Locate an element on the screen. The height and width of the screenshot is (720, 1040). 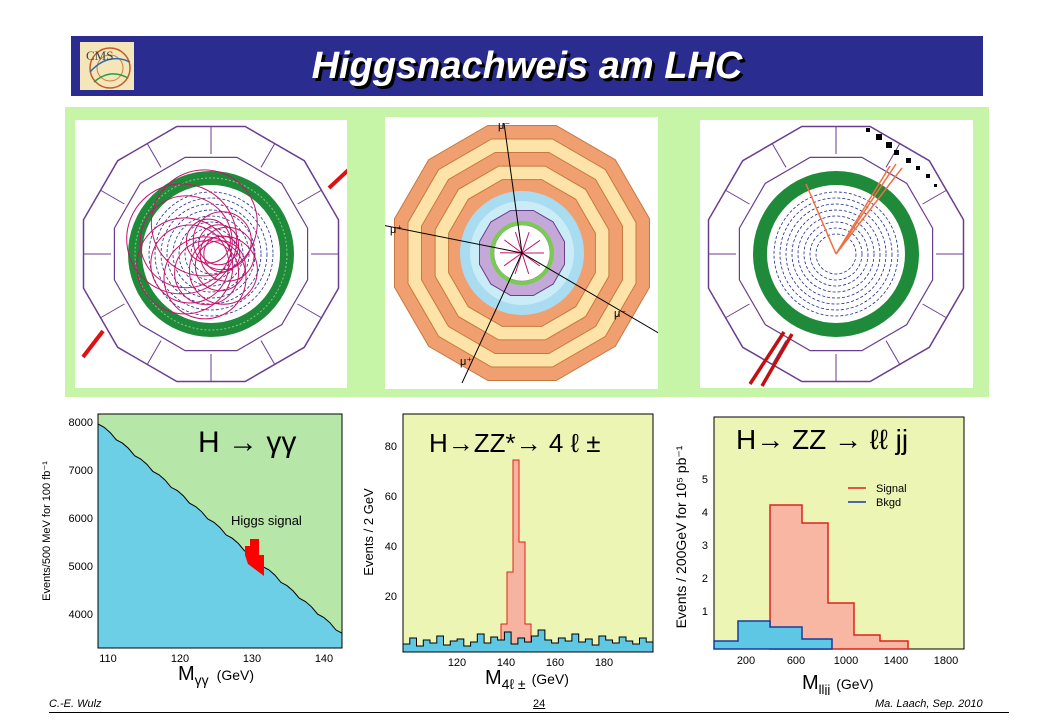
y-tick-lljj: 2 is located at coordinates (705, 579).